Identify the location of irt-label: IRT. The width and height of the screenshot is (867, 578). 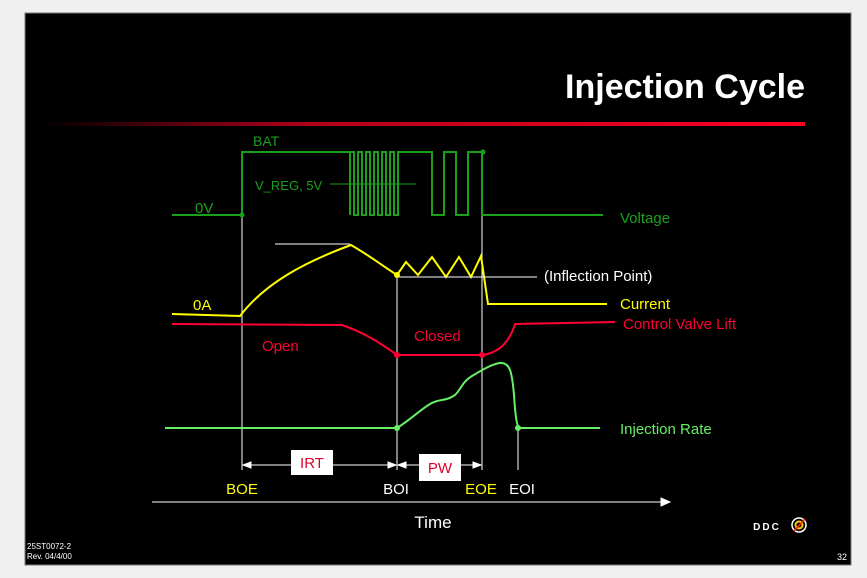
(312, 463).